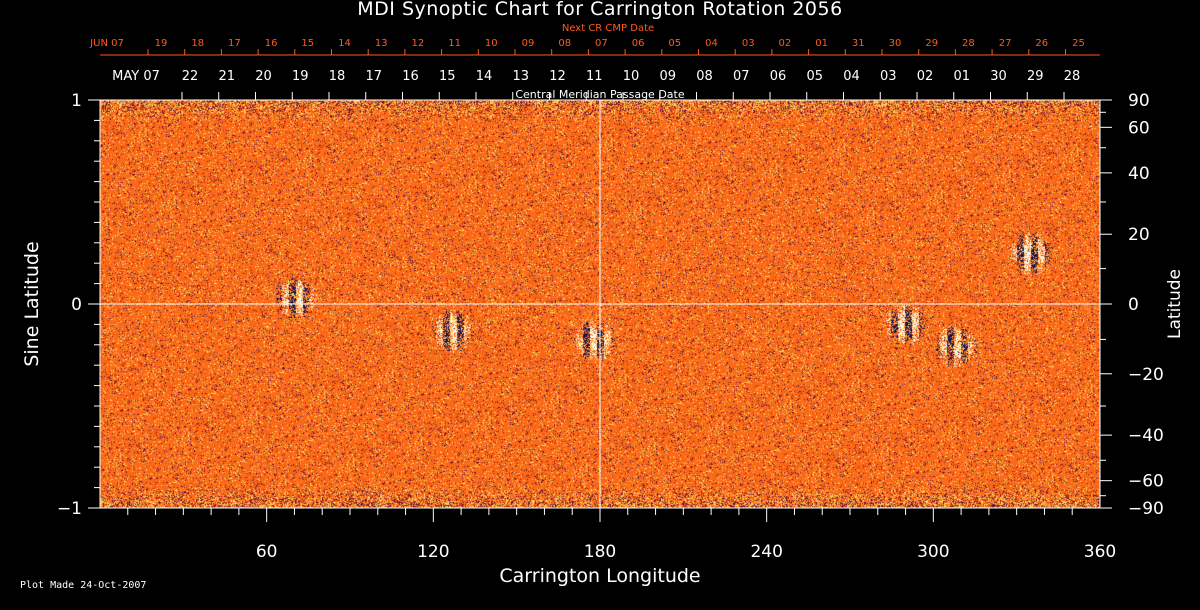 The width and height of the screenshot is (1200, 610). Describe the element at coordinates (76, 101) in the screenshot. I see `y-tick-label: 1` at that location.